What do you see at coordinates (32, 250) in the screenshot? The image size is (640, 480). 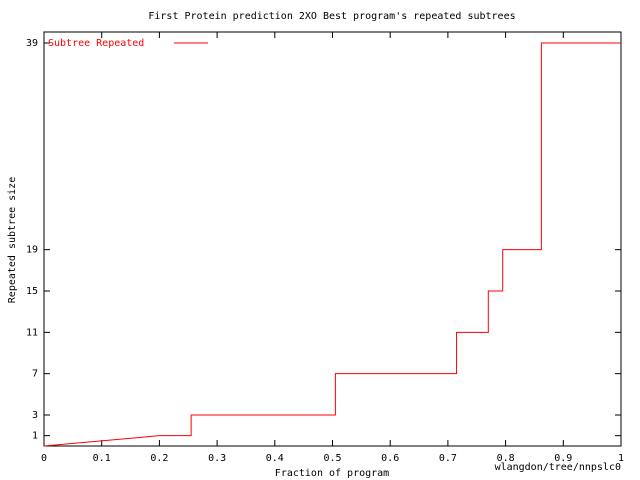 I see `y-tick-label: 19` at bounding box center [32, 250].